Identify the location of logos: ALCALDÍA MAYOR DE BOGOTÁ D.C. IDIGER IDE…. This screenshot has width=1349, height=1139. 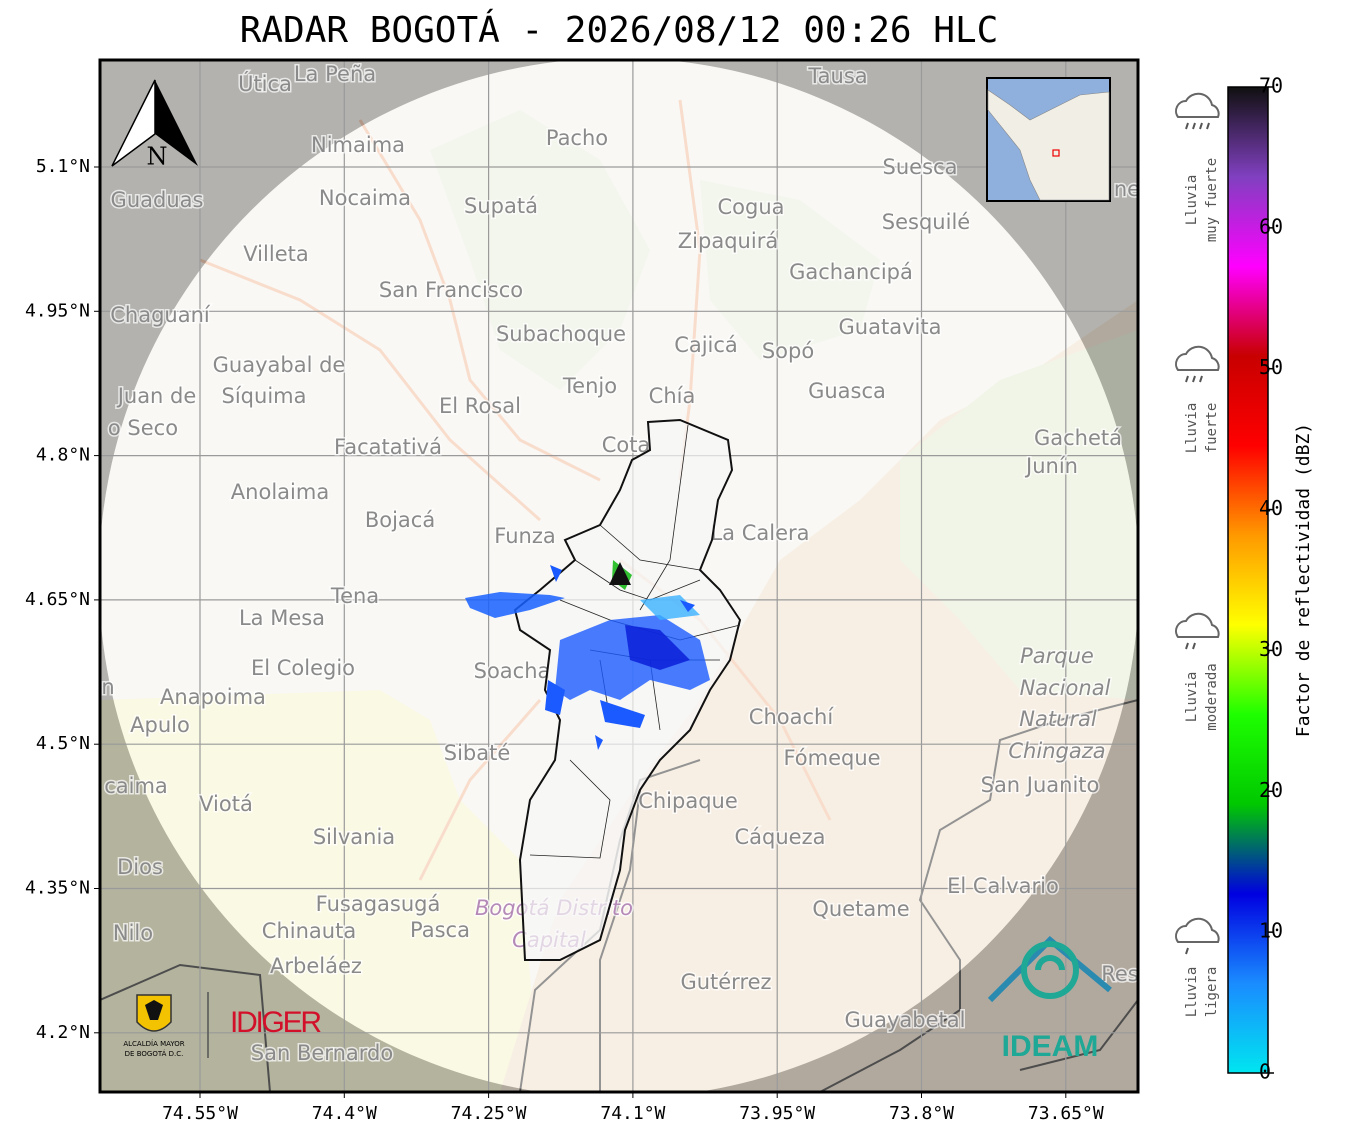
(617, 999).